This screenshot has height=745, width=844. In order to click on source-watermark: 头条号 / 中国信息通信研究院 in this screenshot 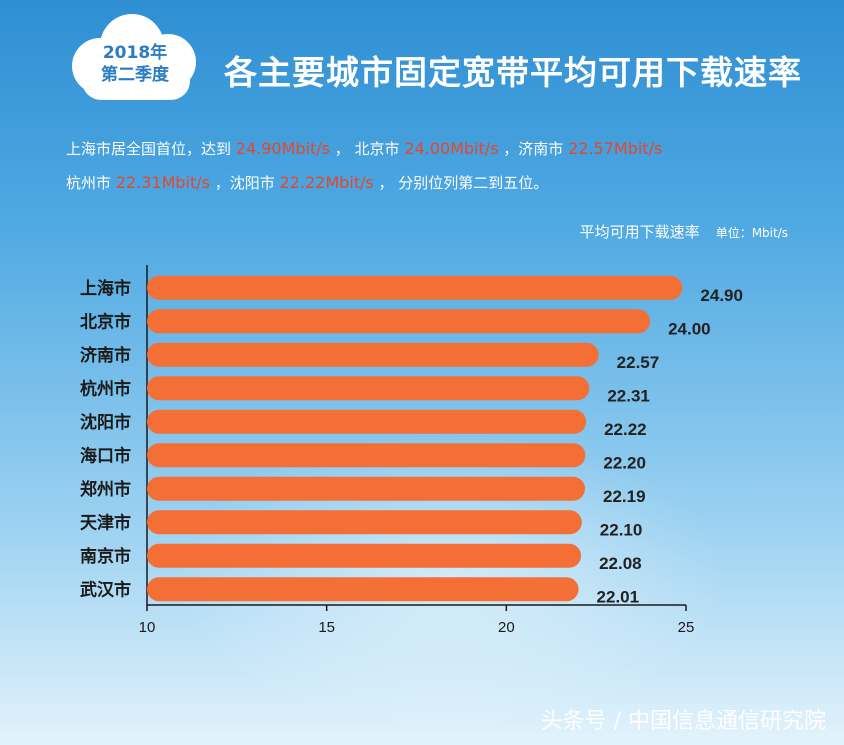, I will do `click(683, 721)`.